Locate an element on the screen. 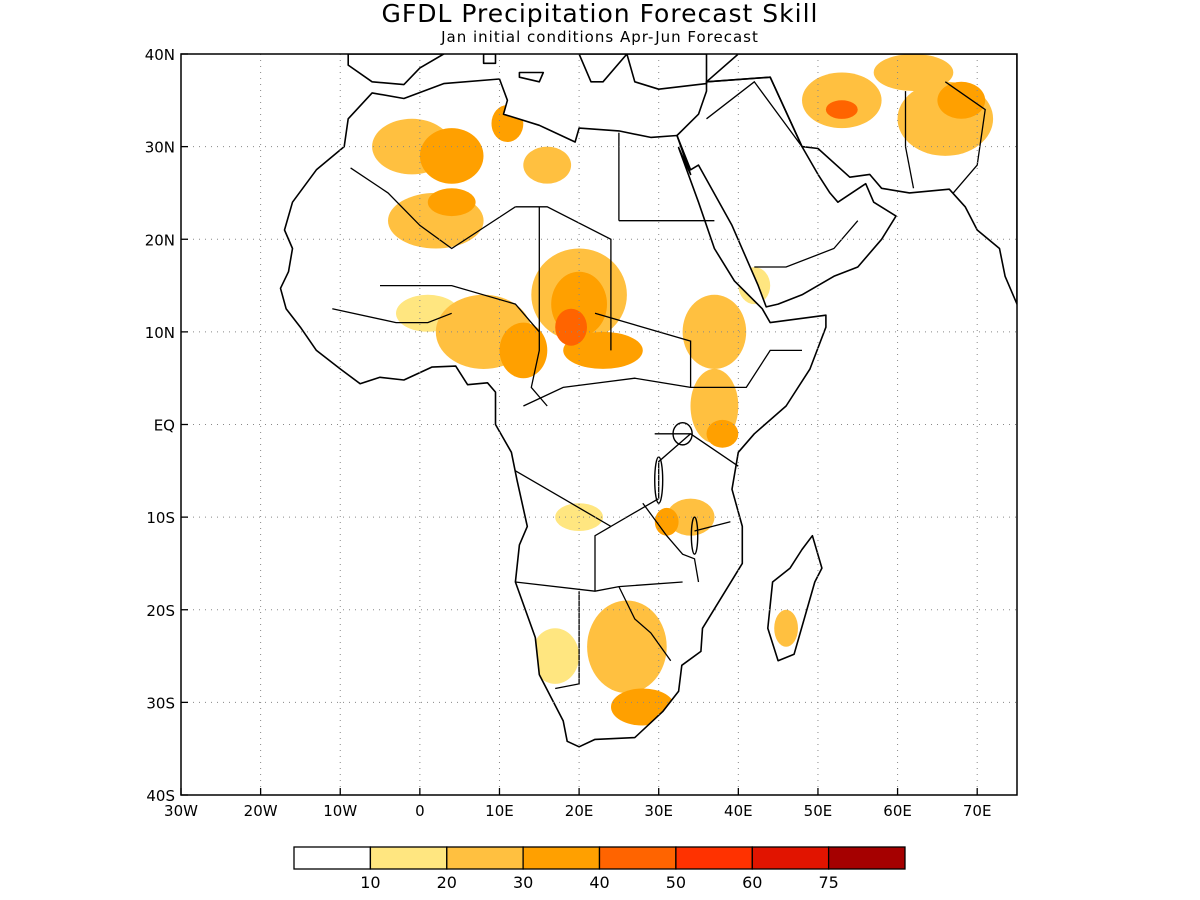 This screenshot has height=900, width=1200. x-tick-label: 10W is located at coordinates (340, 811).